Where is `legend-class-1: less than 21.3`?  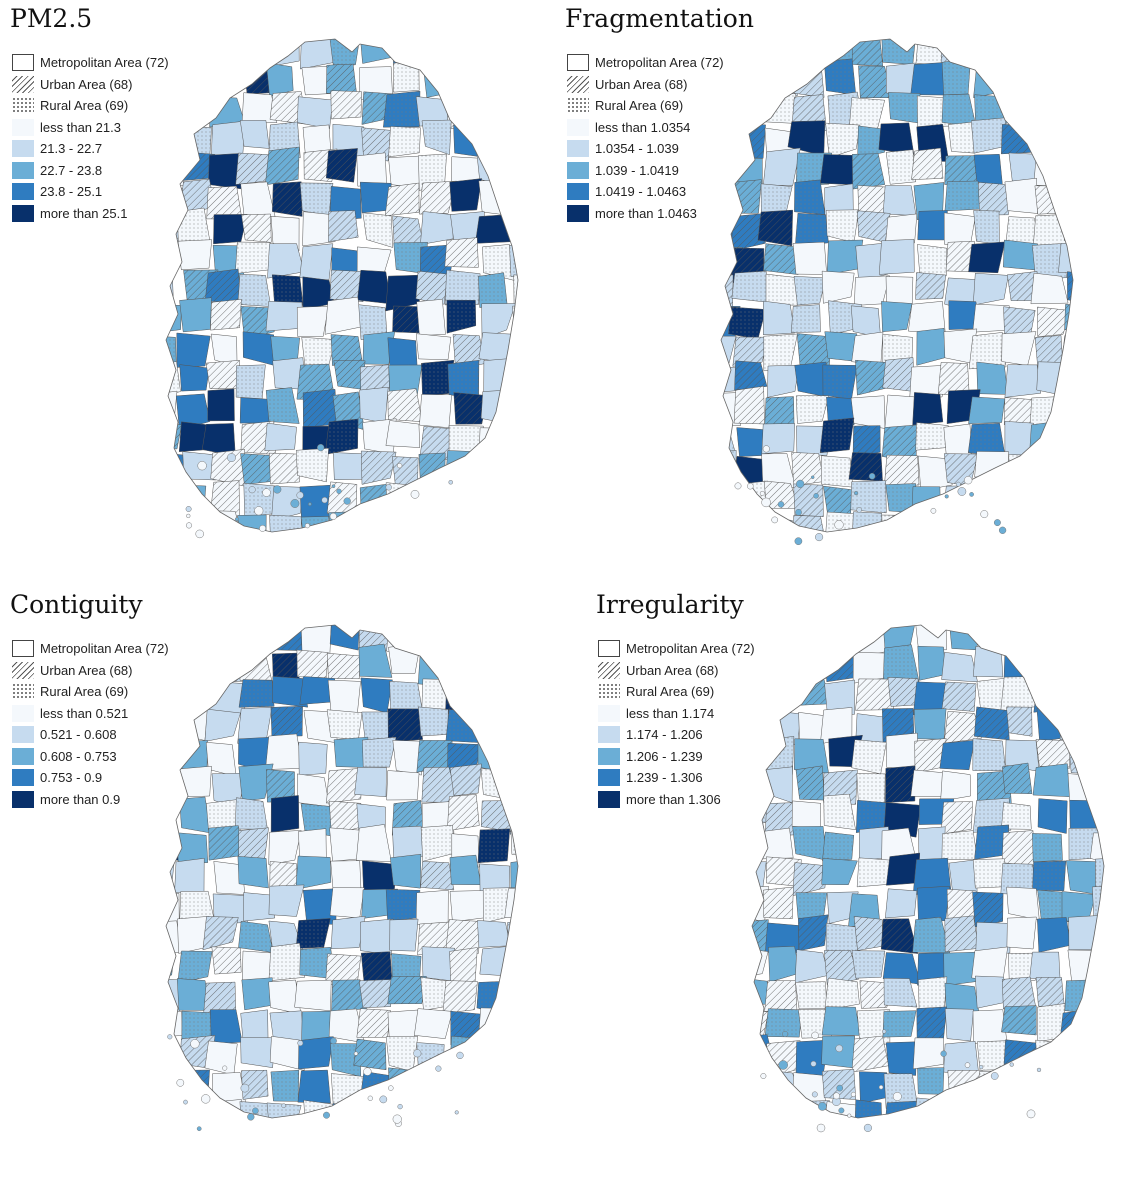
legend-class-1: less than 21.3 is located at coordinates (90, 128).